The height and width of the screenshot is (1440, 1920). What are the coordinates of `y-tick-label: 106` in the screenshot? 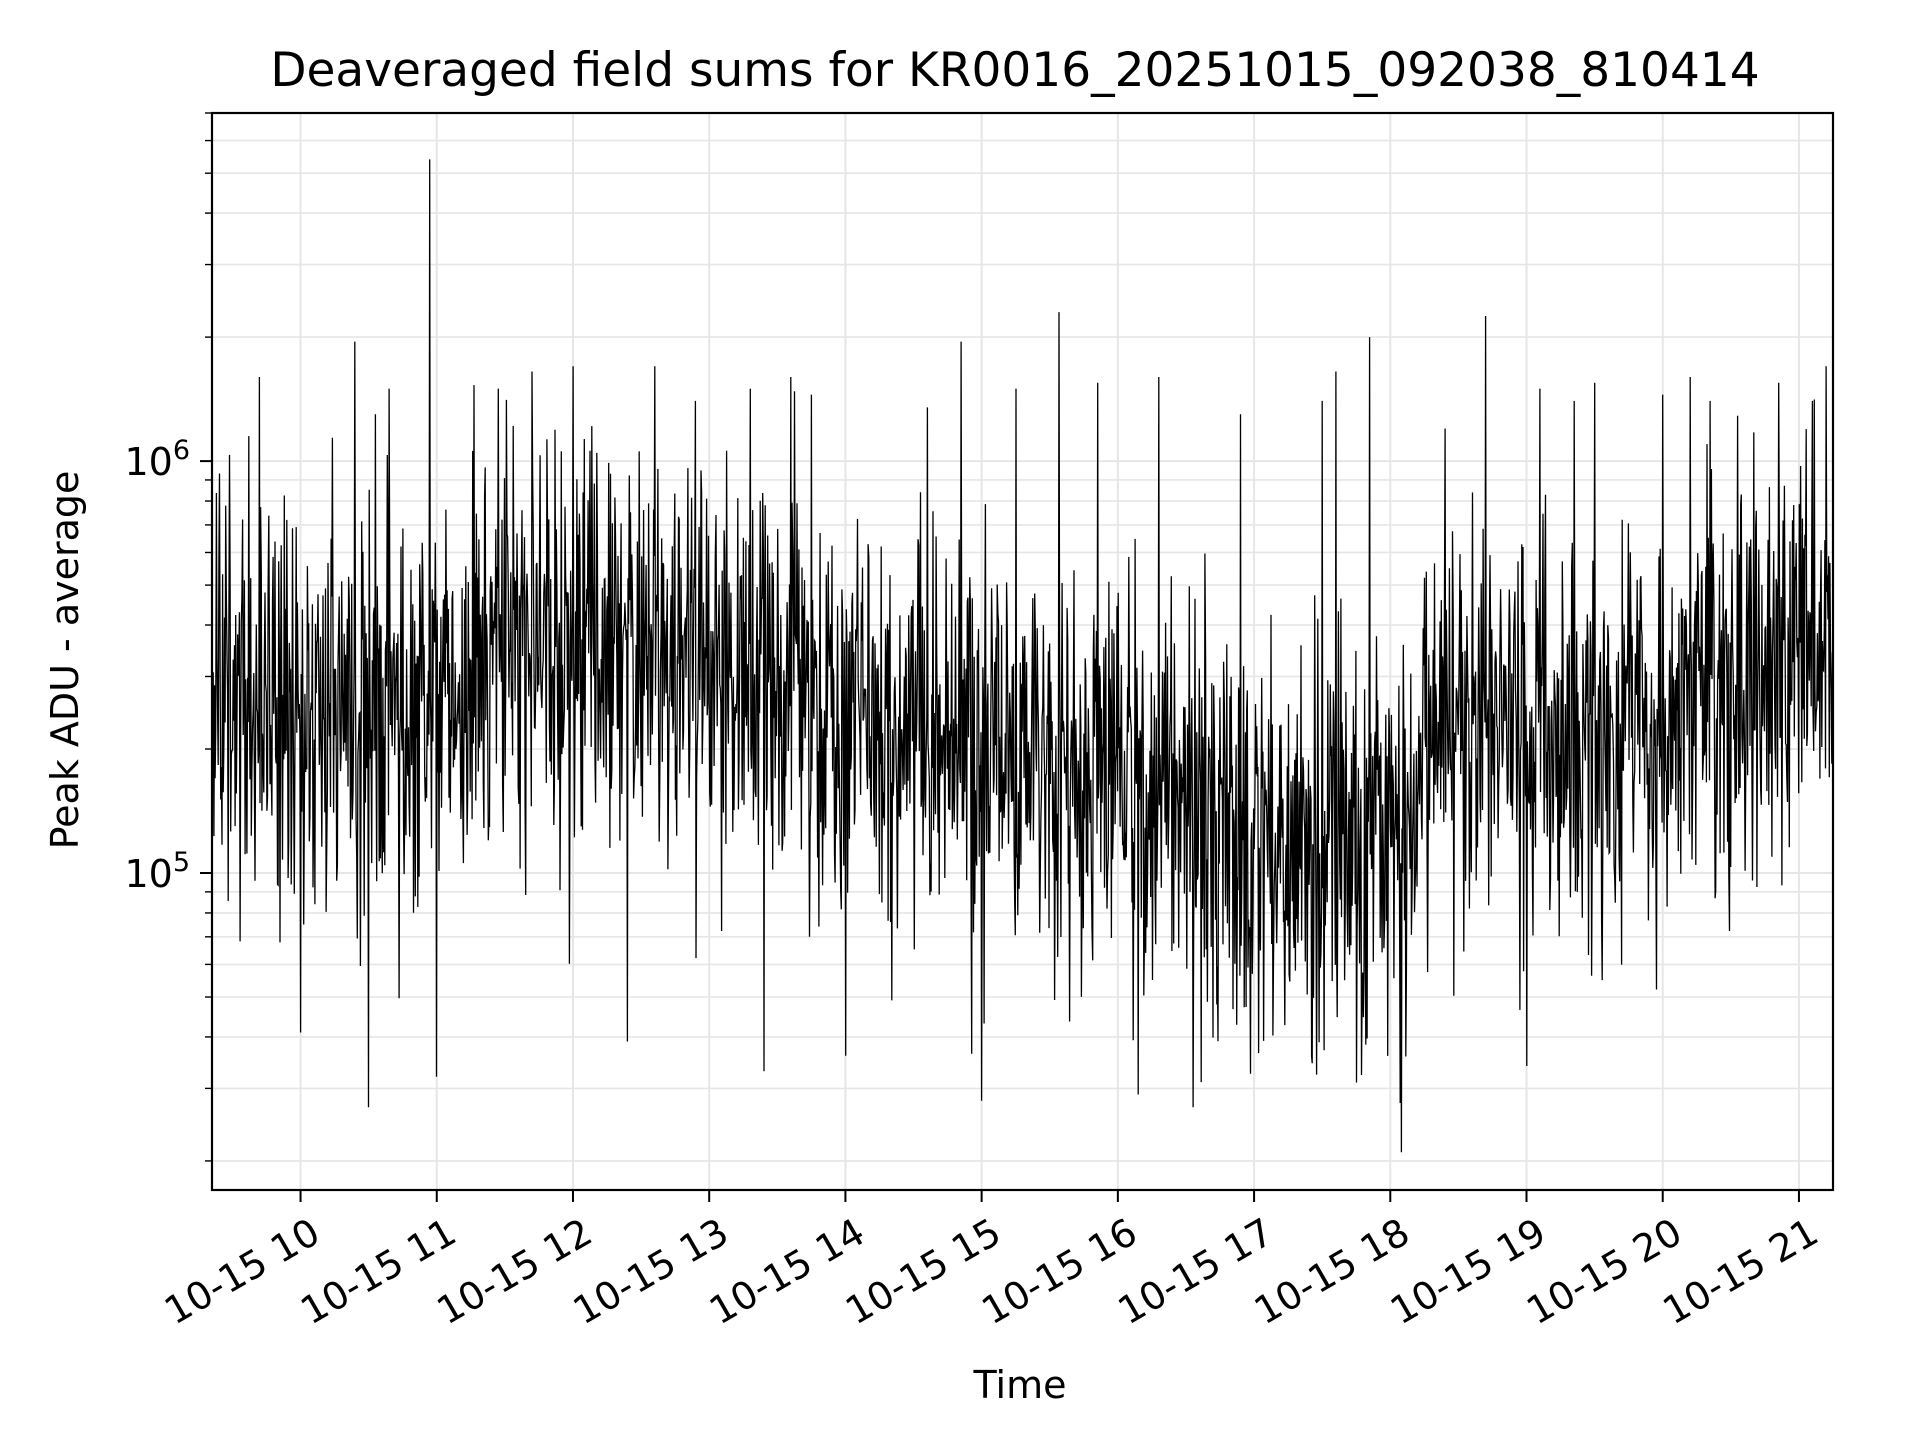 It's located at (157, 459).